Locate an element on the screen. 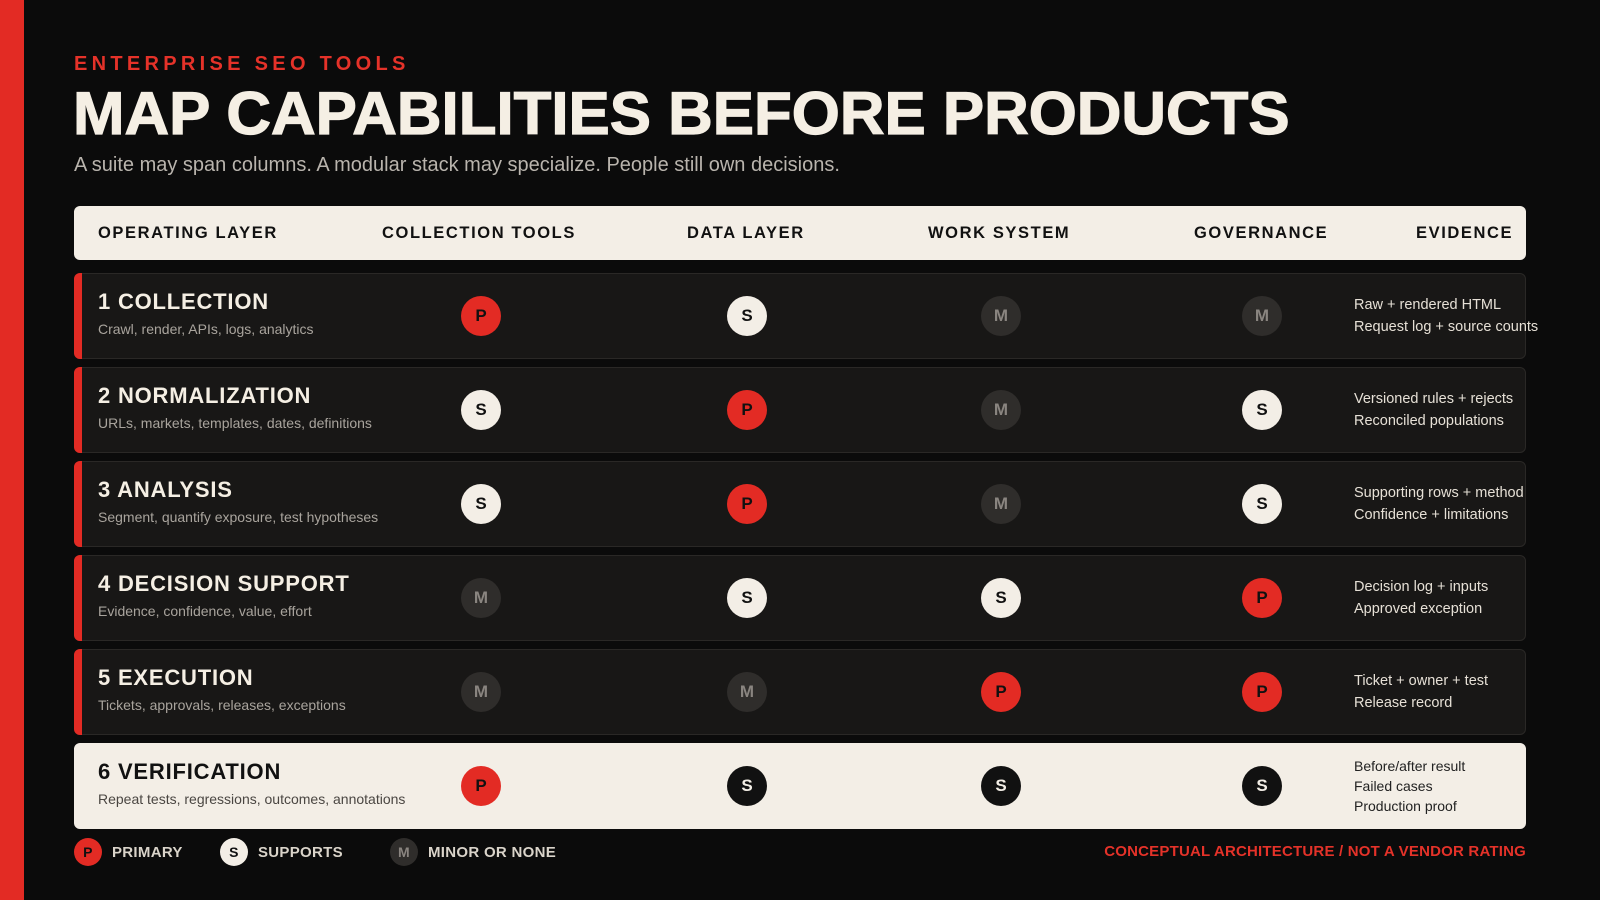  layer-description: Evidence, confidence, value, effort is located at coordinates (205, 611).